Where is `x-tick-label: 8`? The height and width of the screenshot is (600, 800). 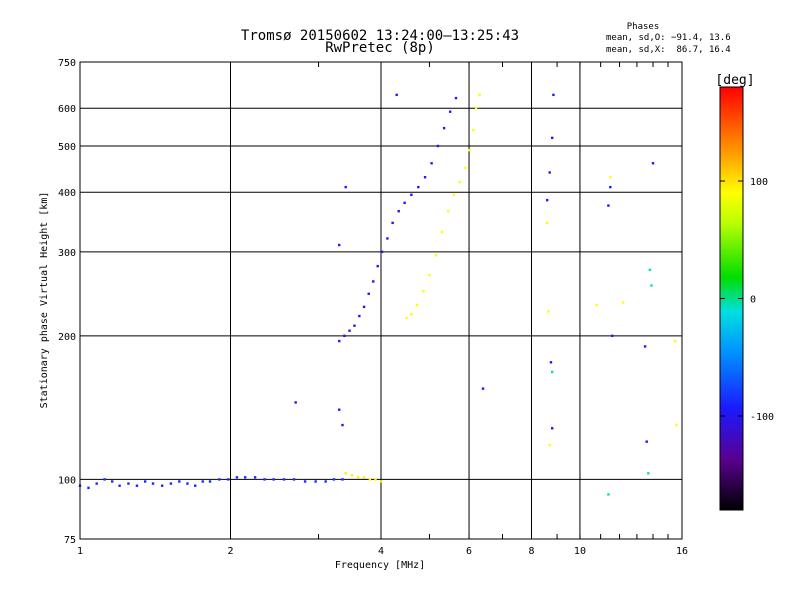
x-tick-label: 8 is located at coordinates (531, 551).